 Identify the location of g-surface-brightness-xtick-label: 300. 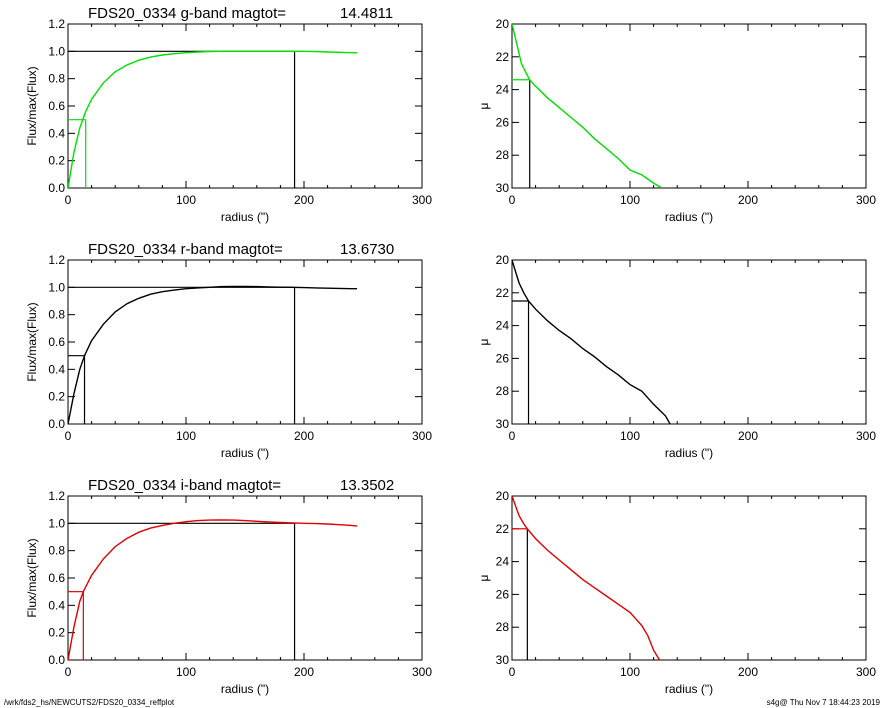
(866, 200).